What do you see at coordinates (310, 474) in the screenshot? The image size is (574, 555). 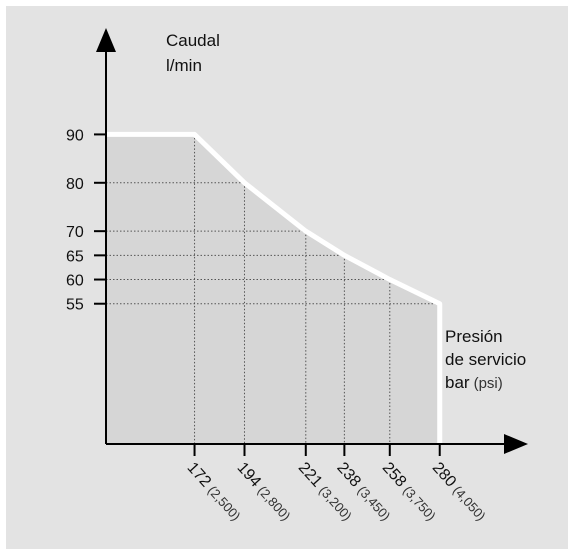 I see `x-tick-label-bar: 221` at bounding box center [310, 474].